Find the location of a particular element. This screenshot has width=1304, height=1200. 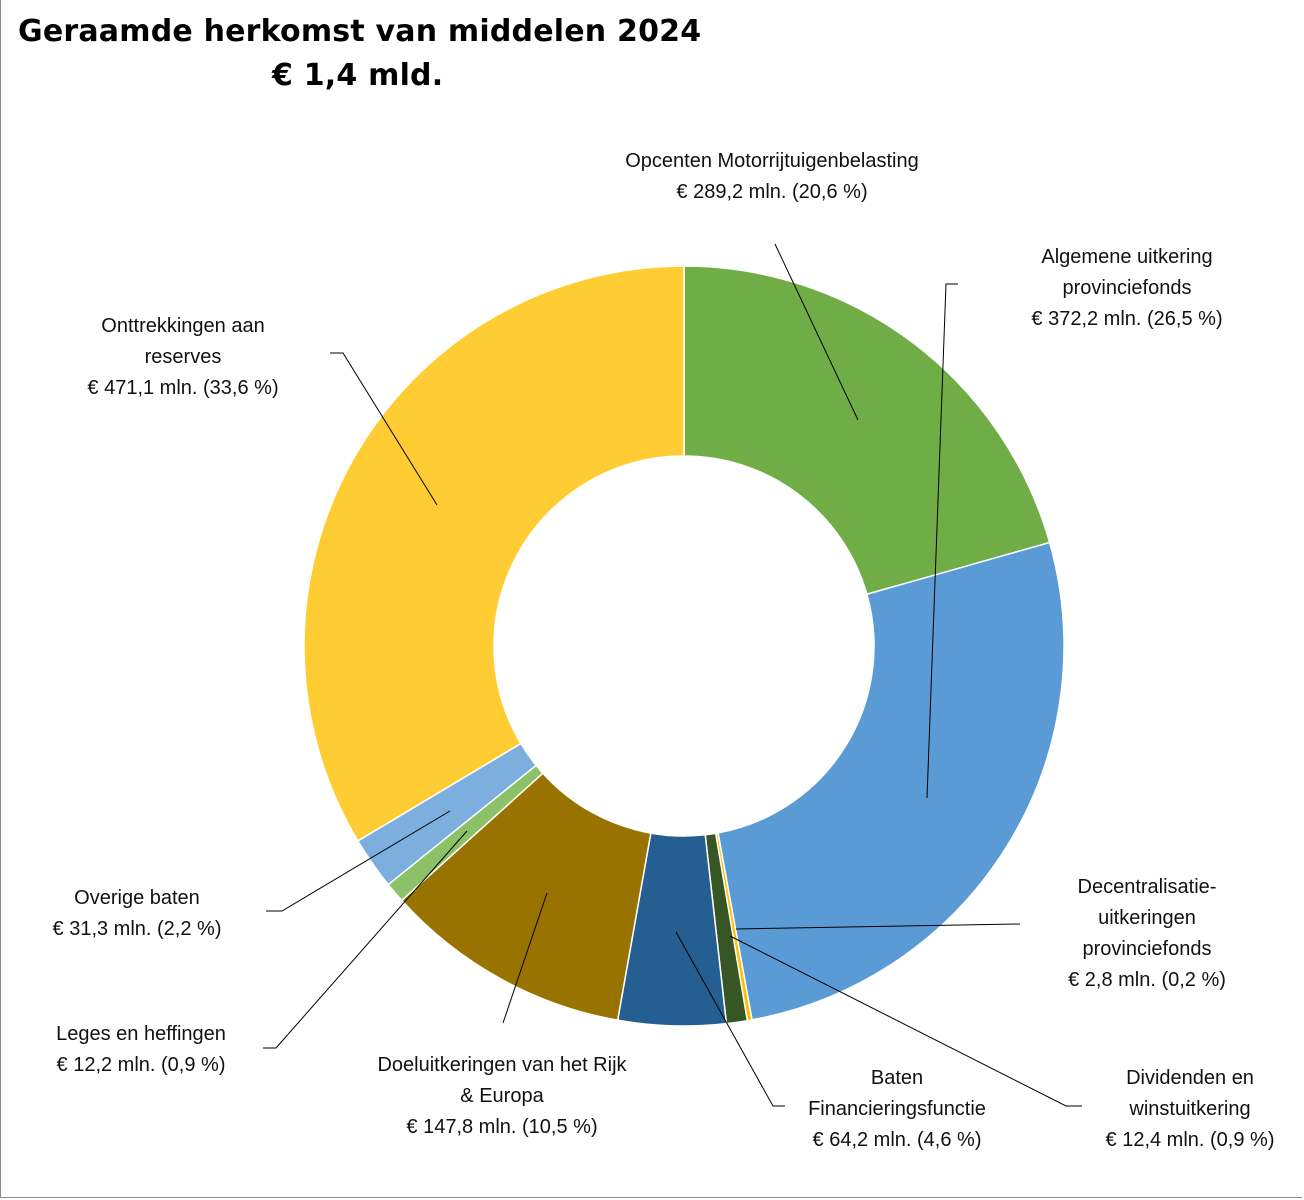

leader-line-opcenten-motorrijtuigenbelasting is located at coordinates (816, 332).